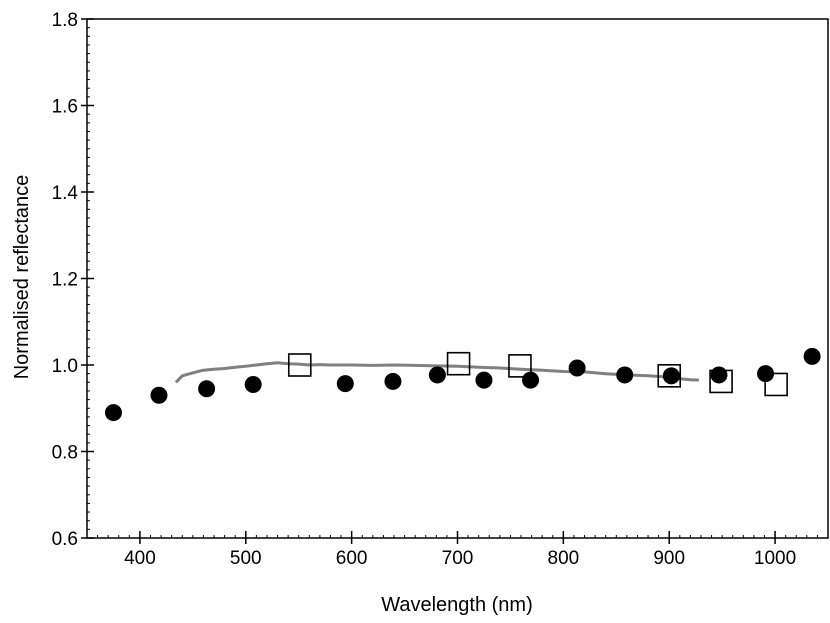  Describe the element at coordinates (65, 366) in the screenshot. I see `y-tick-label: 1.0` at that location.